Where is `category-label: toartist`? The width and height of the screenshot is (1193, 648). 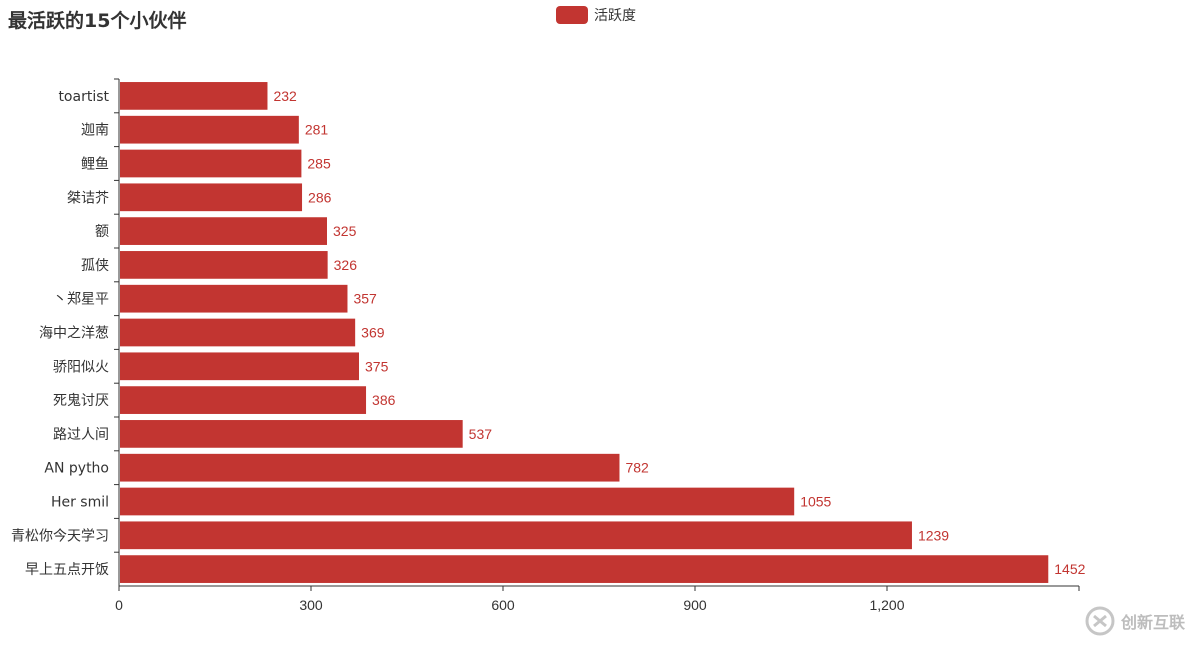 category-label: toartist is located at coordinates (83, 97).